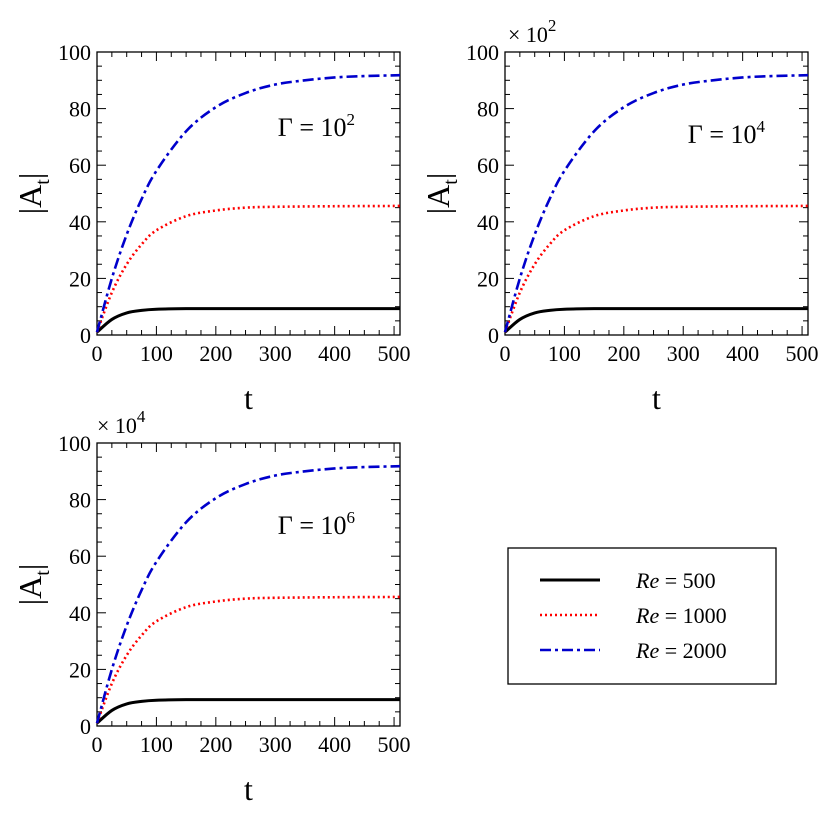 This screenshot has height=835, width=830. Describe the element at coordinates (316, 524) in the screenshot. I see `gamma-annotation: Γ = 106` at that location.